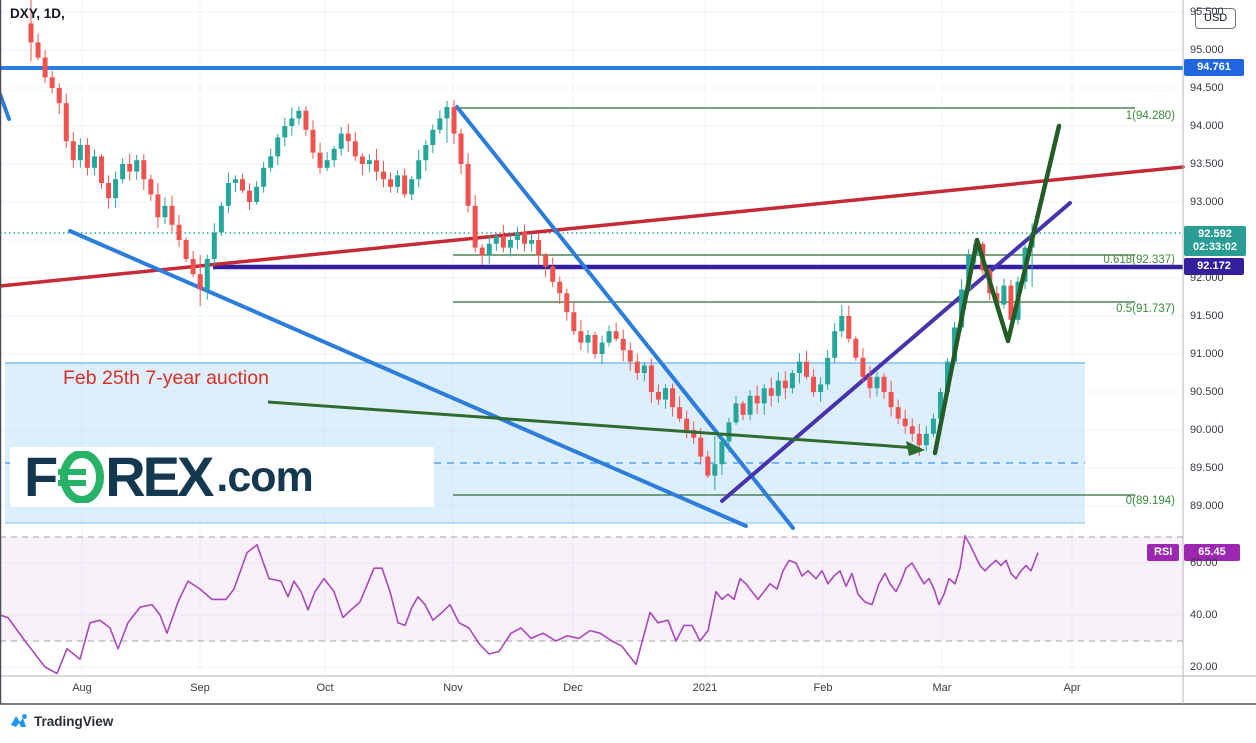 The width and height of the screenshot is (1256, 743). I want to click on zigzag-projection, so click(997, 289).